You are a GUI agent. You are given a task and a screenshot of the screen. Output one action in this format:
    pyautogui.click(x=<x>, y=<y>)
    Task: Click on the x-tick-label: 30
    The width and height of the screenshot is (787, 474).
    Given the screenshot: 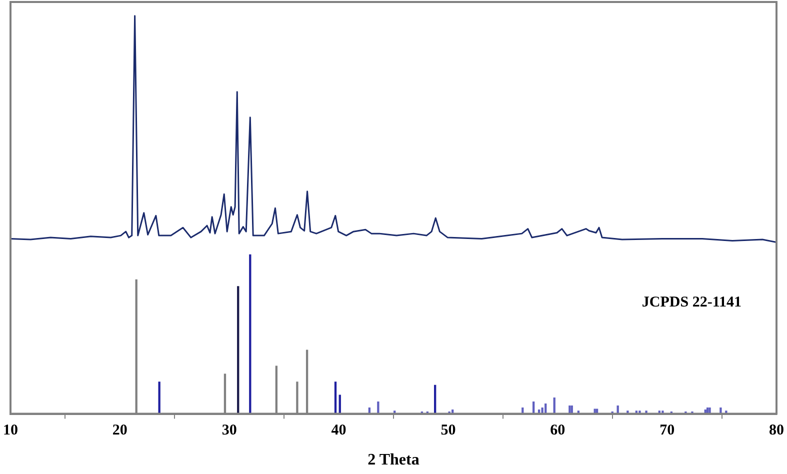 What is the action you would take?
    pyautogui.click(x=229, y=430)
    